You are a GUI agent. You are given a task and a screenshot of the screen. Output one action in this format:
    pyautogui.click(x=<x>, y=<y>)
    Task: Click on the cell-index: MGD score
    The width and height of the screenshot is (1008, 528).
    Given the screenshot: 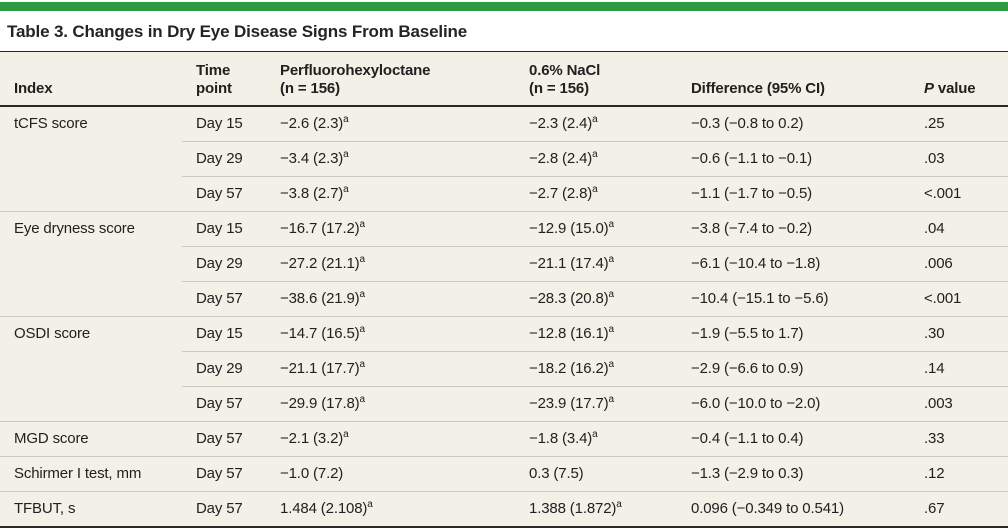 What is the action you would take?
    pyautogui.click(x=91, y=439)
    